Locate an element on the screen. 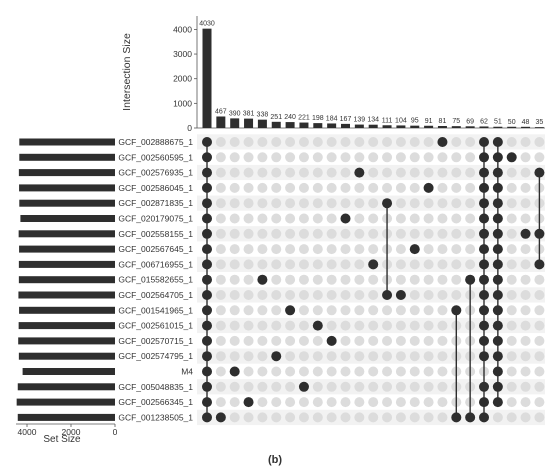 The image size is (550, 470). set-name-label: GCF_002871835_1 is located at coordinates (155, 203).